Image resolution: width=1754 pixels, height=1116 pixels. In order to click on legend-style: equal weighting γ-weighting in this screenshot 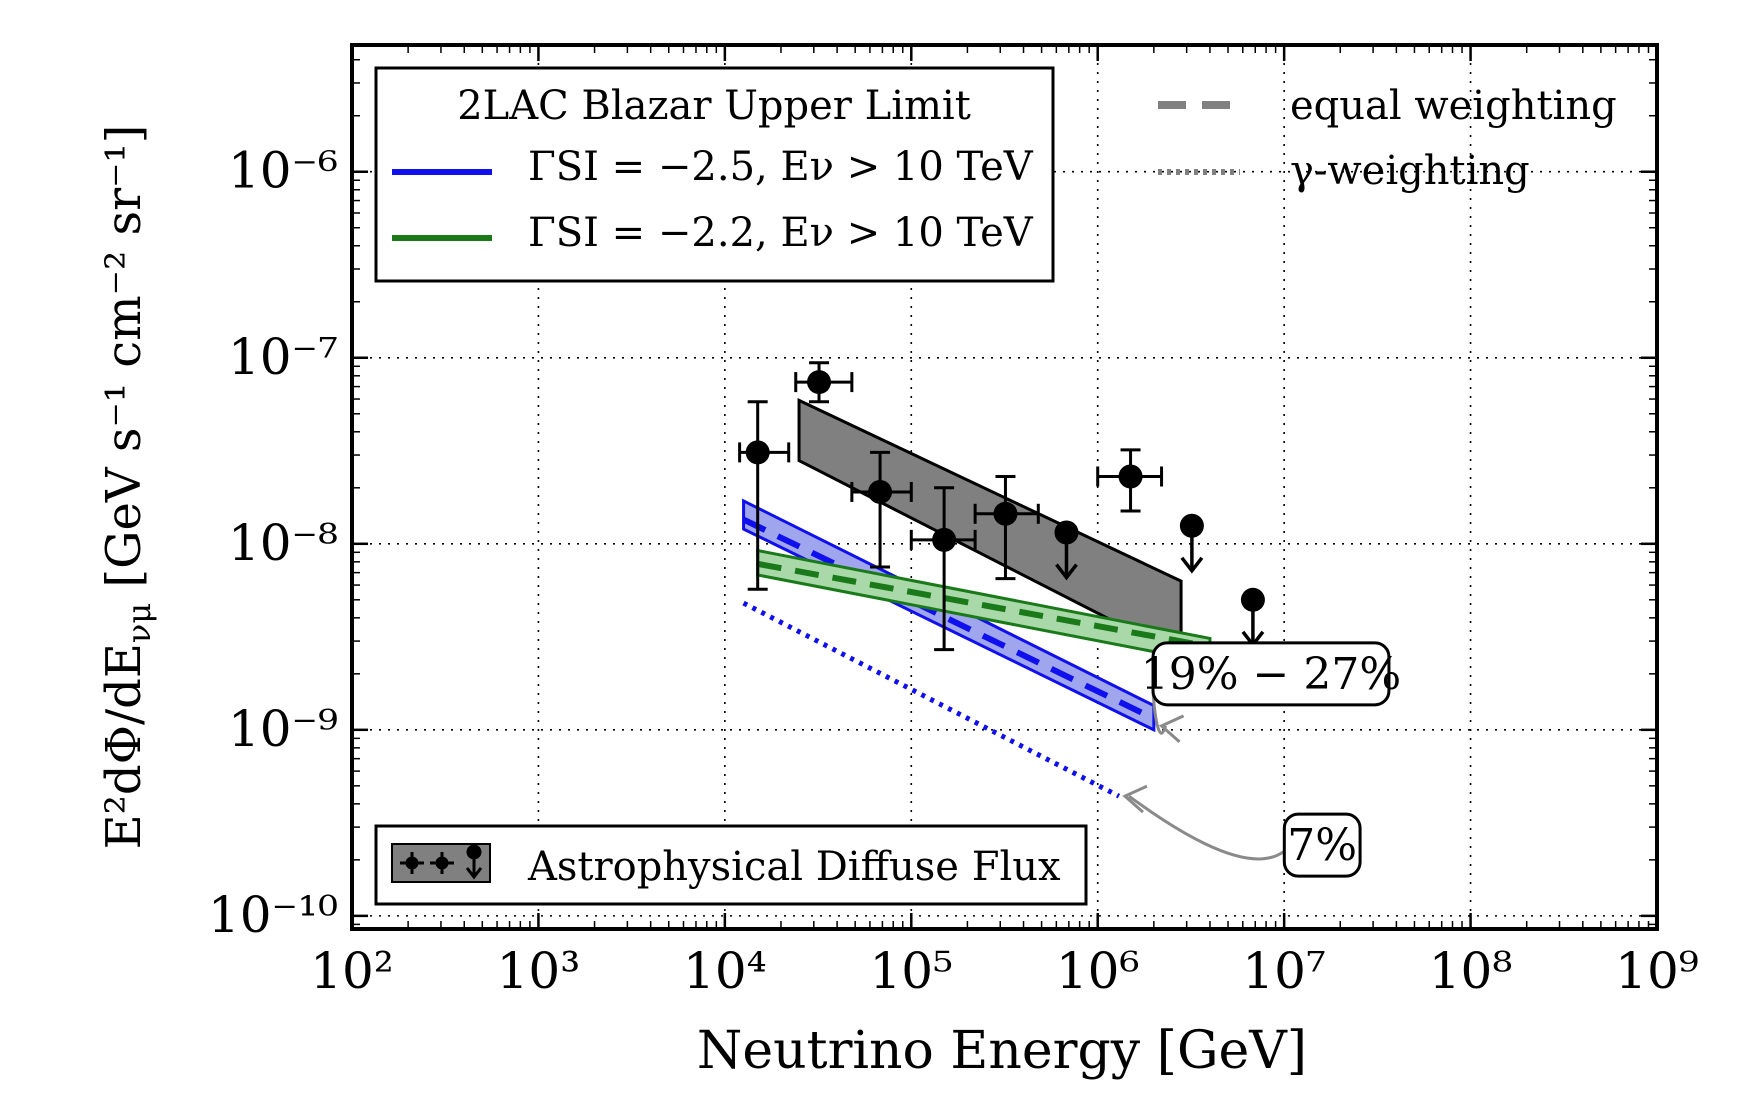, I will do `click(1387, 138)`.